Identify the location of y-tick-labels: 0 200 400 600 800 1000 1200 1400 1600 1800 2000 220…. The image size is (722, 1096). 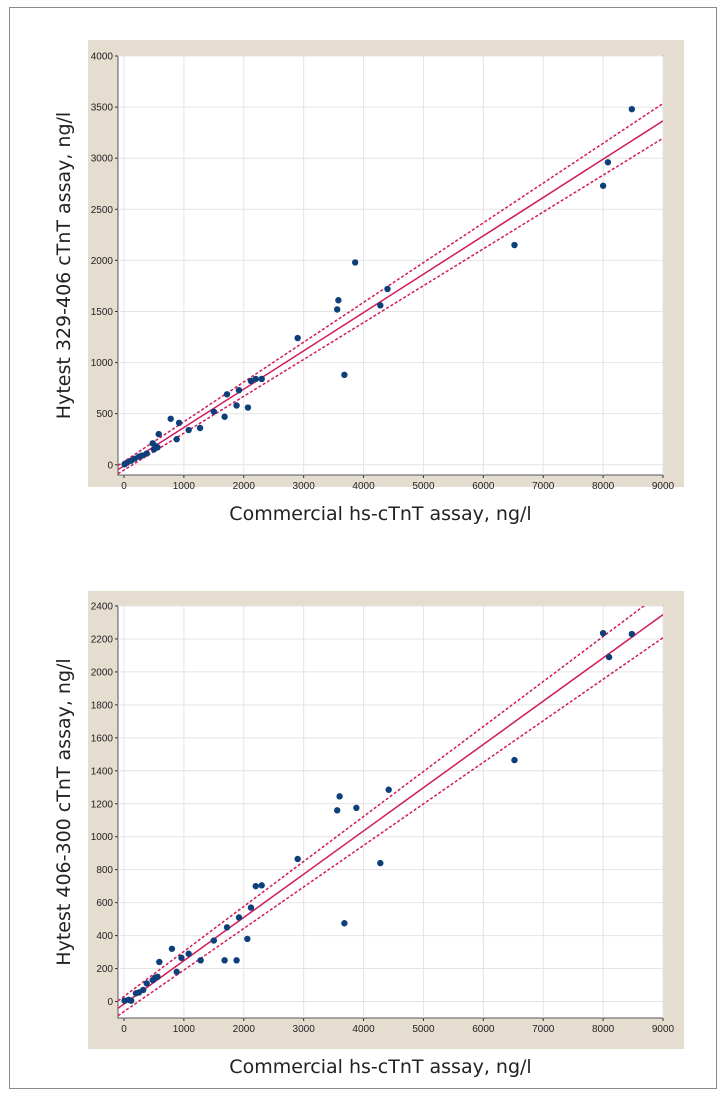
(104, 805).